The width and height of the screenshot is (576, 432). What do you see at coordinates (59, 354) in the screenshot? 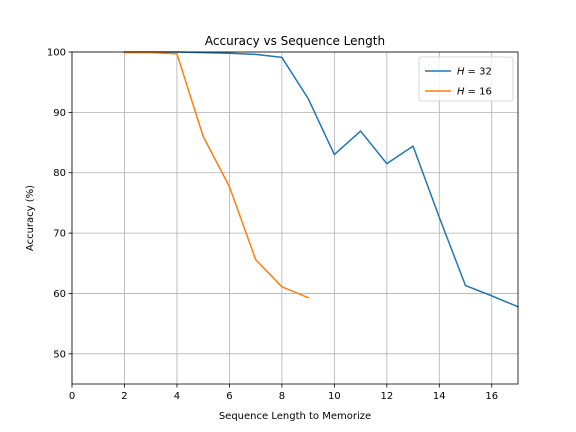
I see `y-tick-label: 50` at bounding box center [59, 354].